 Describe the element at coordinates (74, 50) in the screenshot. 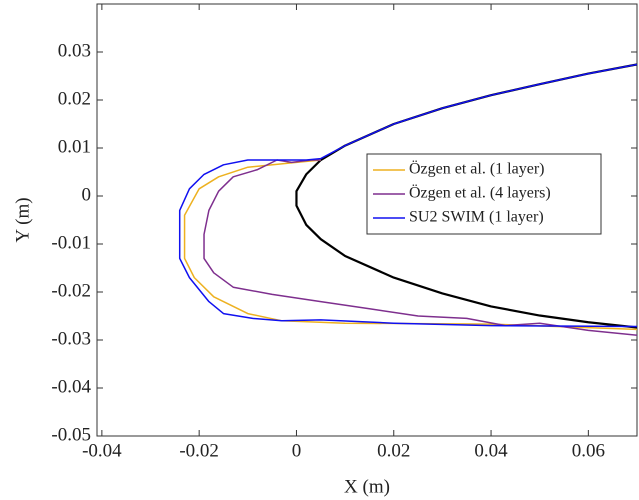

I see `y-tick-label: 0.03` at that location.